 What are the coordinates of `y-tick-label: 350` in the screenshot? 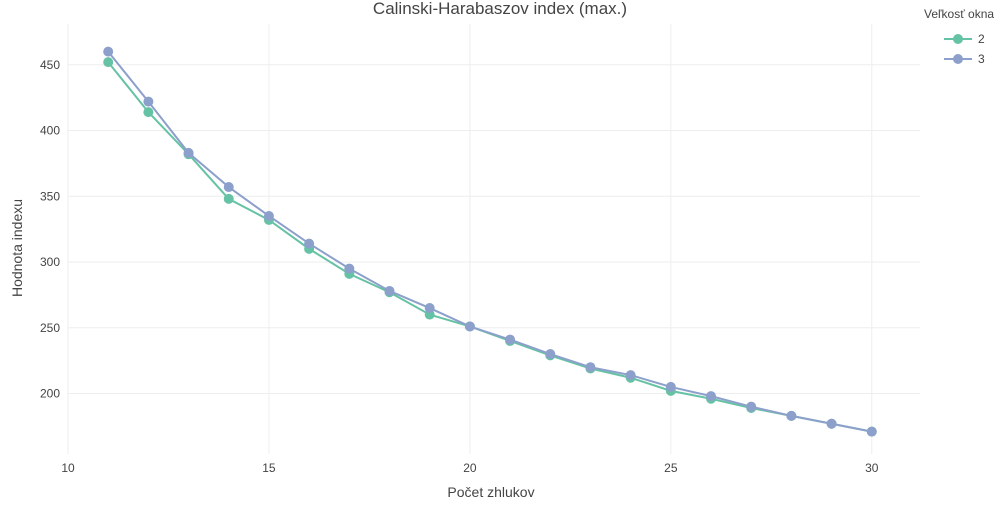 It's located at (50, 196).